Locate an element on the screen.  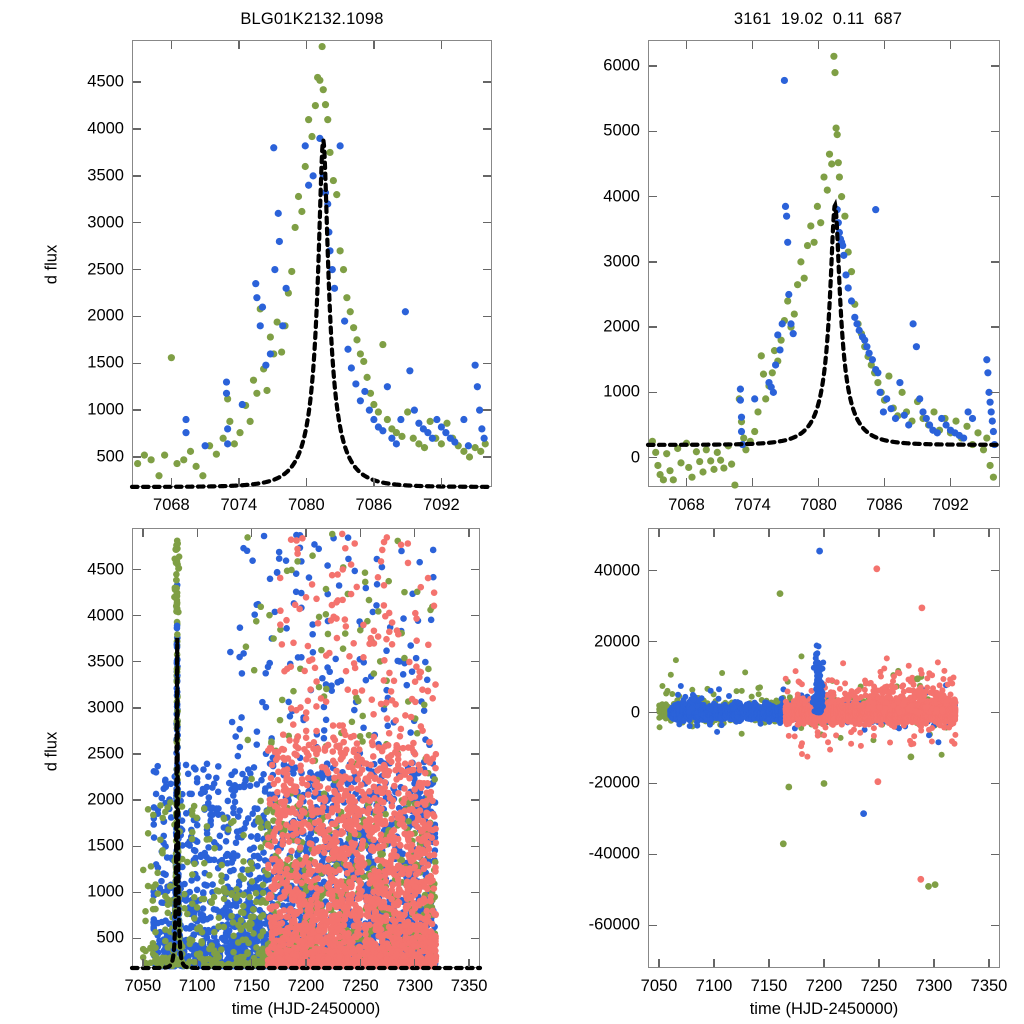
ytick-label-bottom-right-40000: 40000 is located at coordinates (617, 570).